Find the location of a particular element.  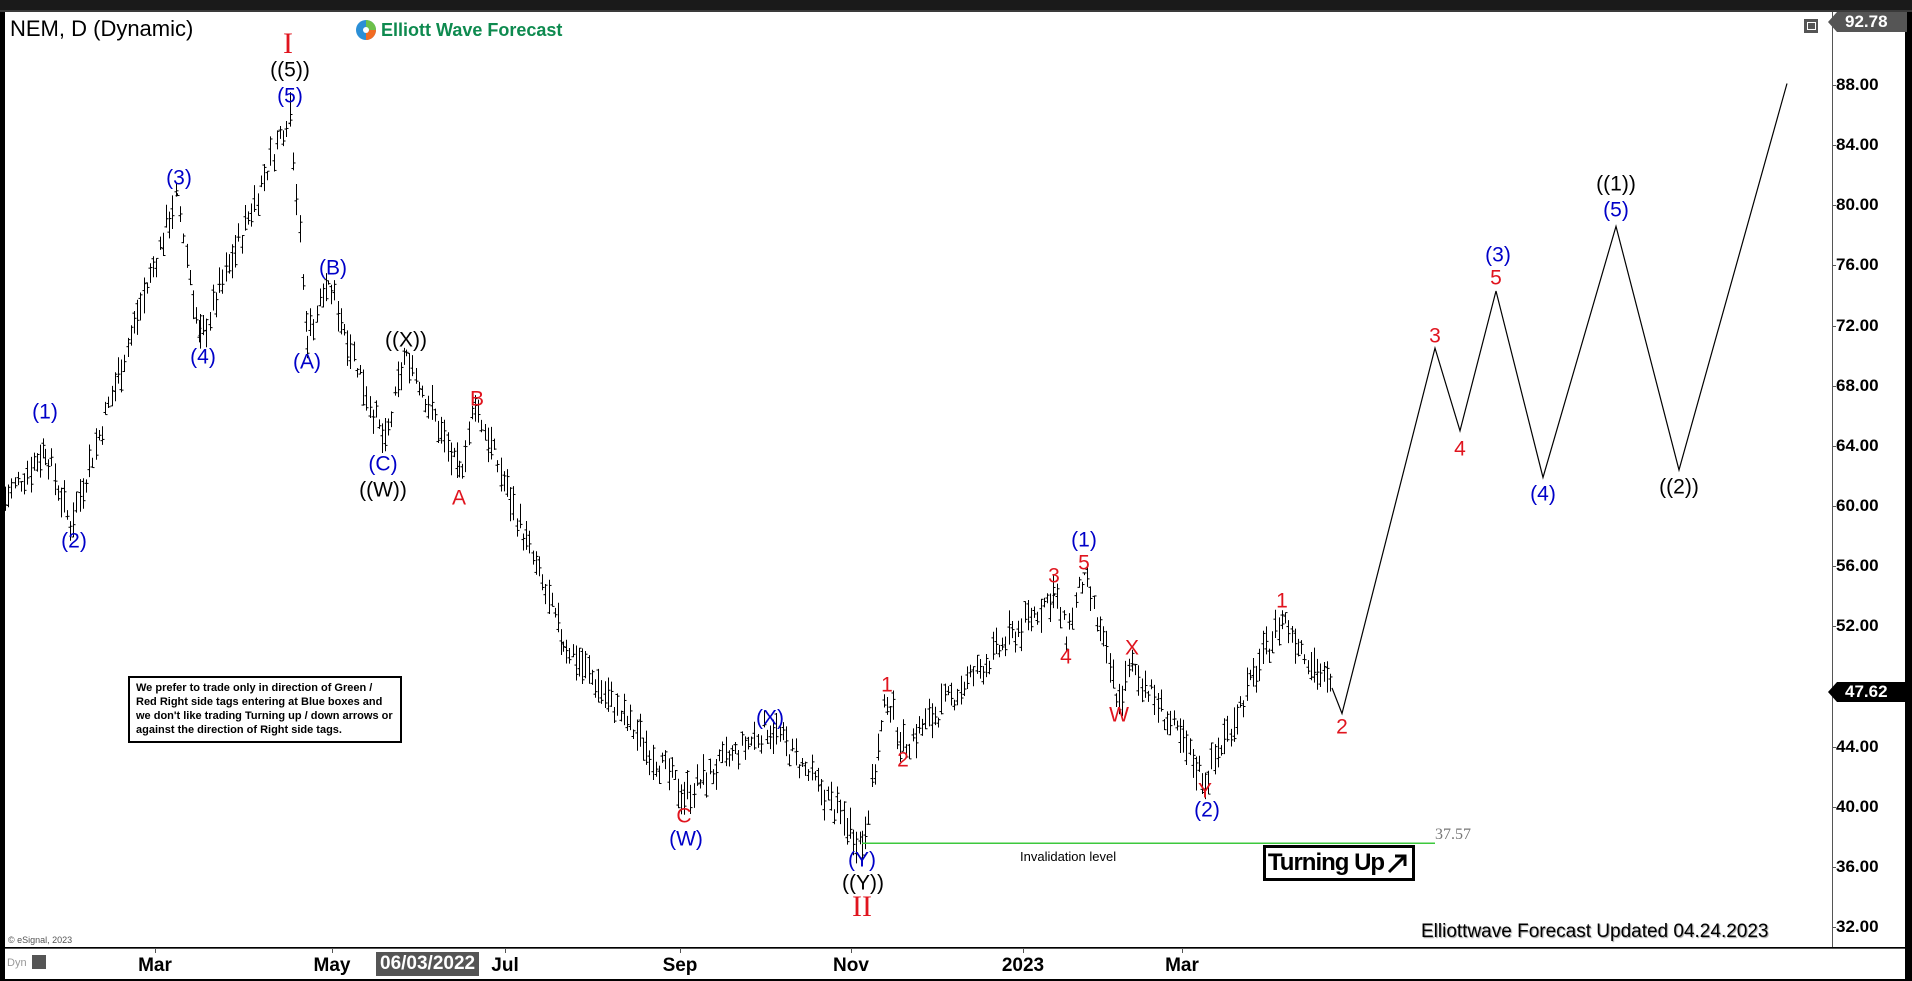

last-price-tag: 47.62 is located at coordinates (1870, 692).